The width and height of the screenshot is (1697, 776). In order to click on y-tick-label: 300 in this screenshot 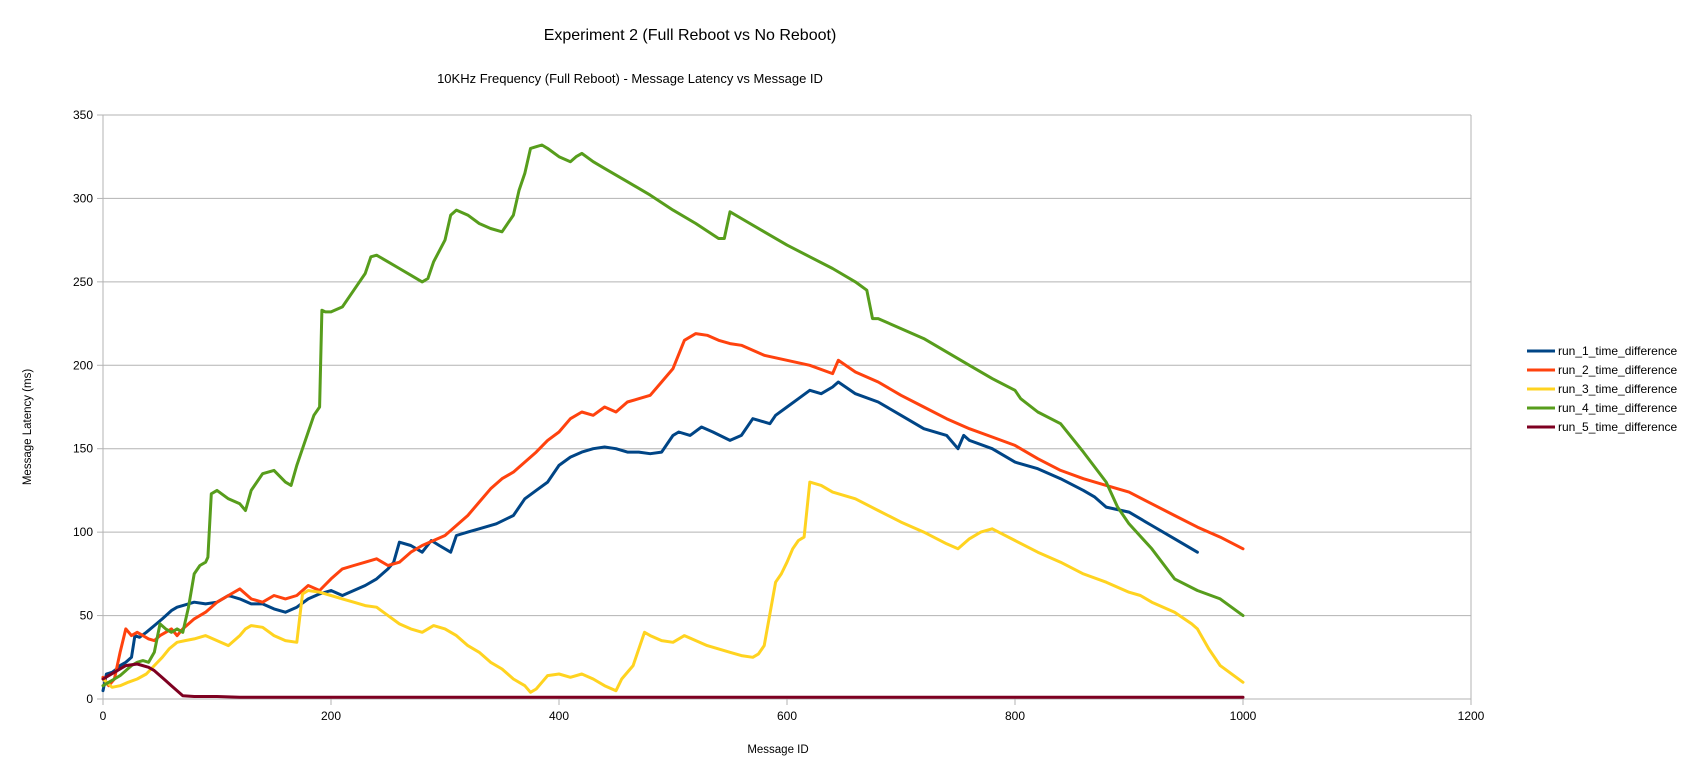, I will do `click(83, 198)`.